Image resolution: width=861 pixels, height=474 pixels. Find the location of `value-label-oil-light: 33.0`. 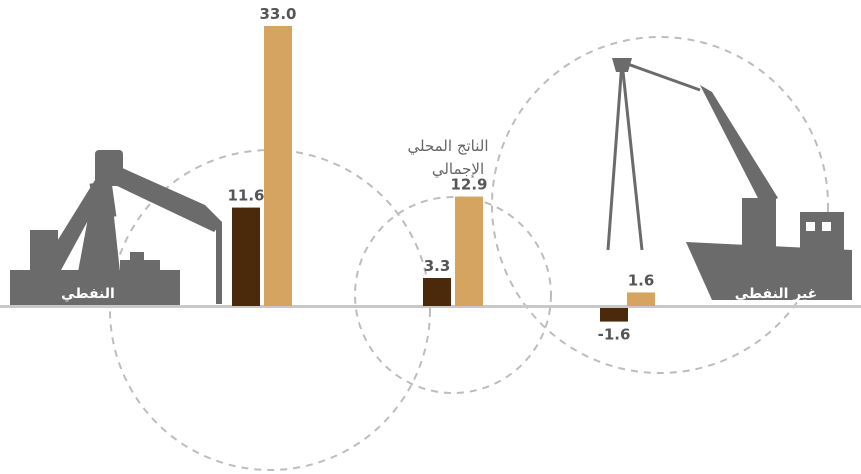

value-label-oil-light: 33.0 is located at coordinates (277, 14).